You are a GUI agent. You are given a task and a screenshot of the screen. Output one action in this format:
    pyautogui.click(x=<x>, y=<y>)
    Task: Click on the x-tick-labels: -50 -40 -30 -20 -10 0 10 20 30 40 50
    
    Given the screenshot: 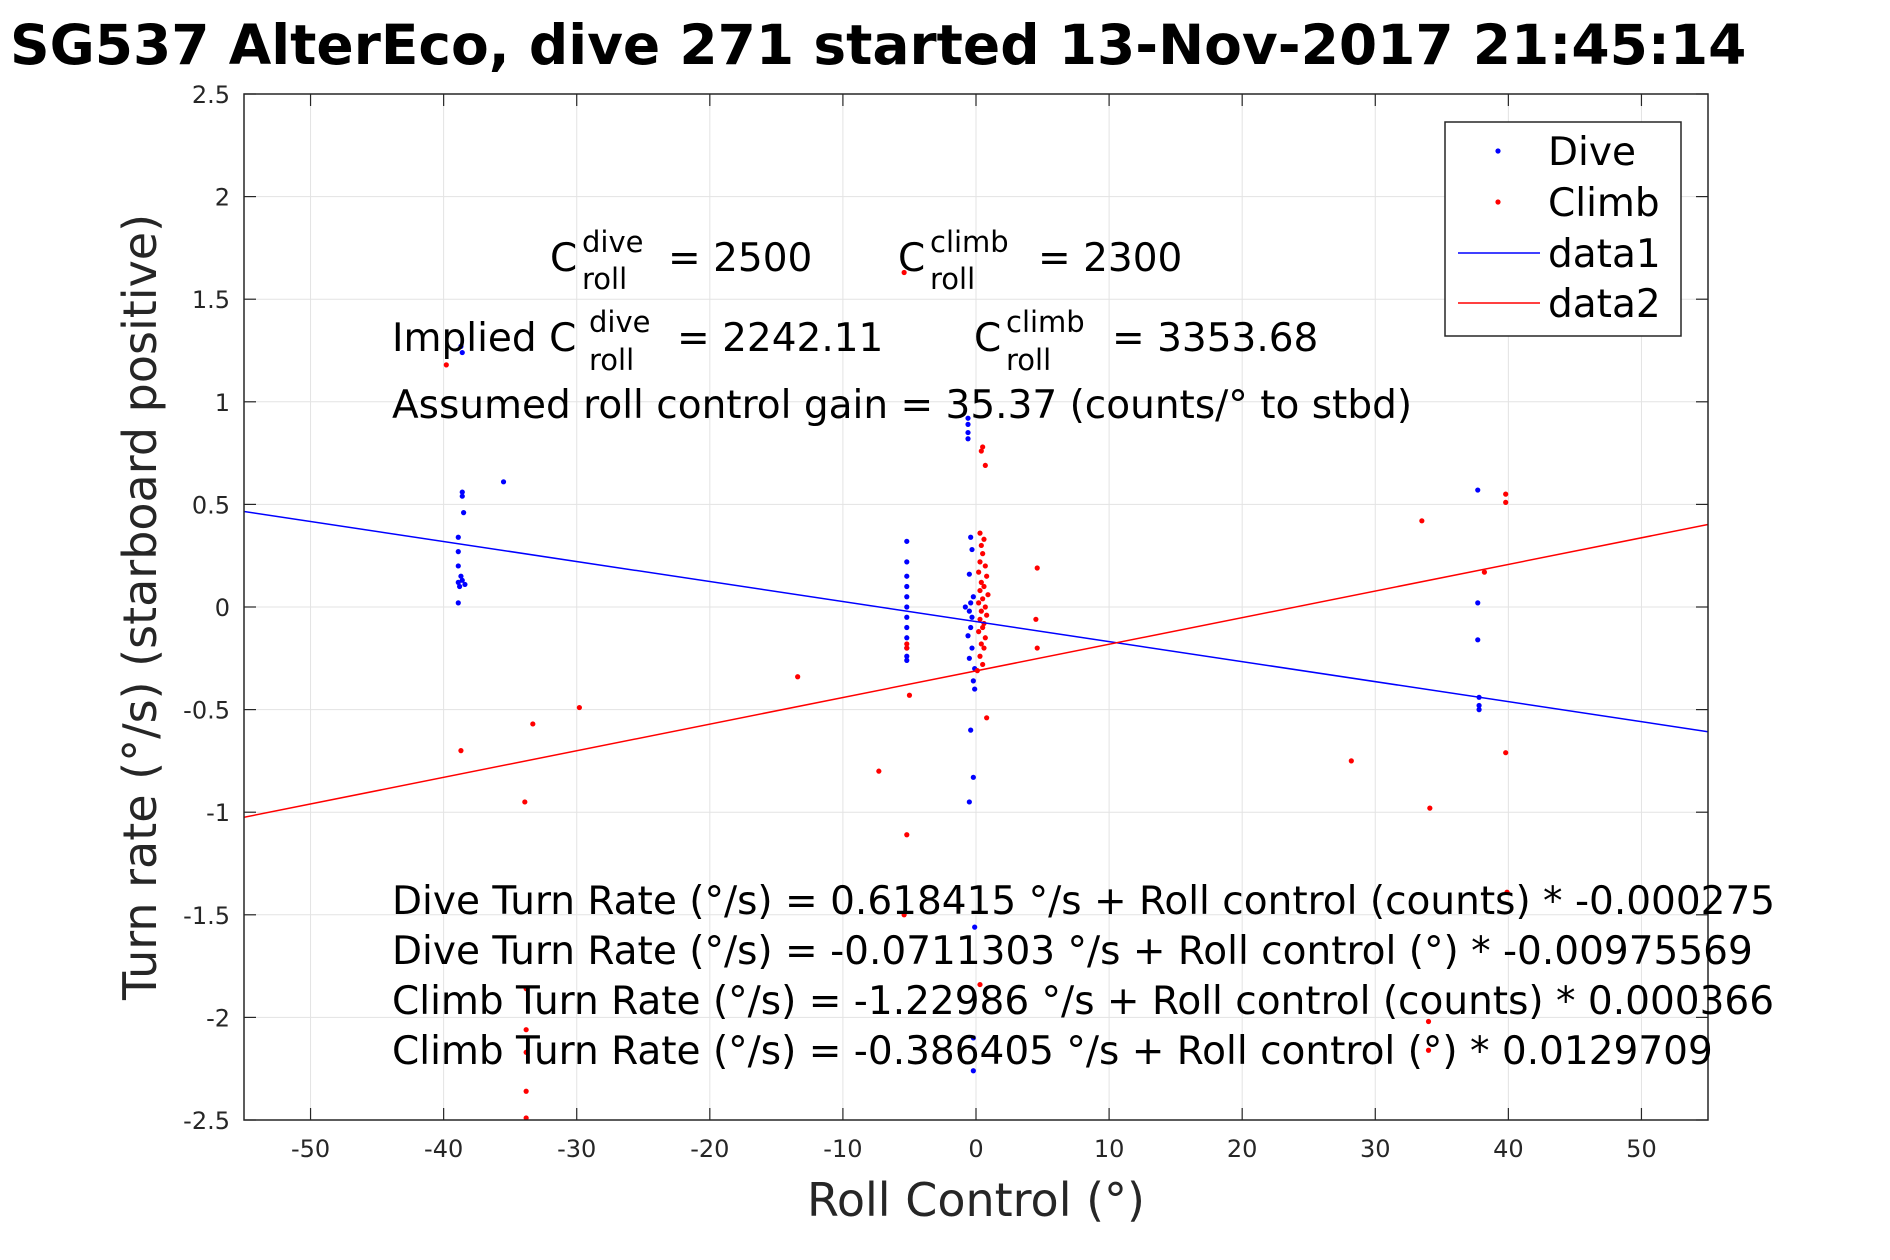 What is the action you would take?
    pyautogui.click(x=974, y=1149)
    